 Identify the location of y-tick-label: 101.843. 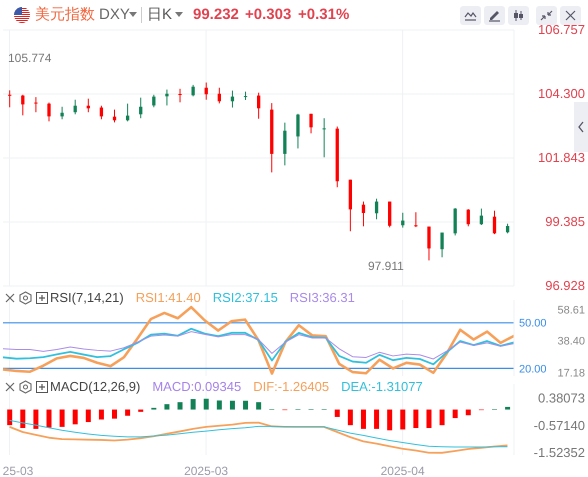
(561, 157).